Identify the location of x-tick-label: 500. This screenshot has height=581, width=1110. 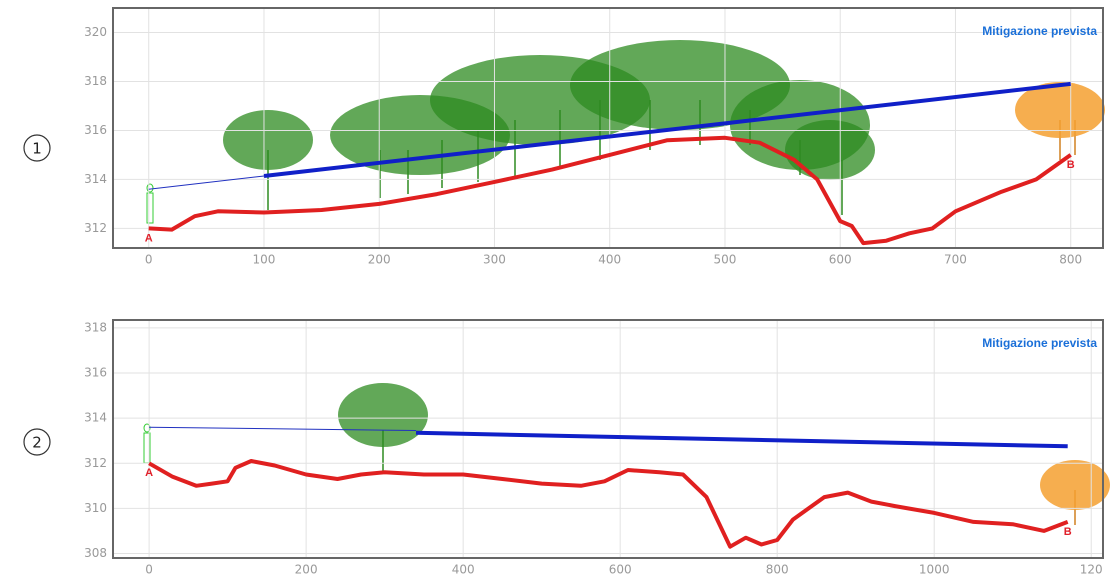
(725, 260).